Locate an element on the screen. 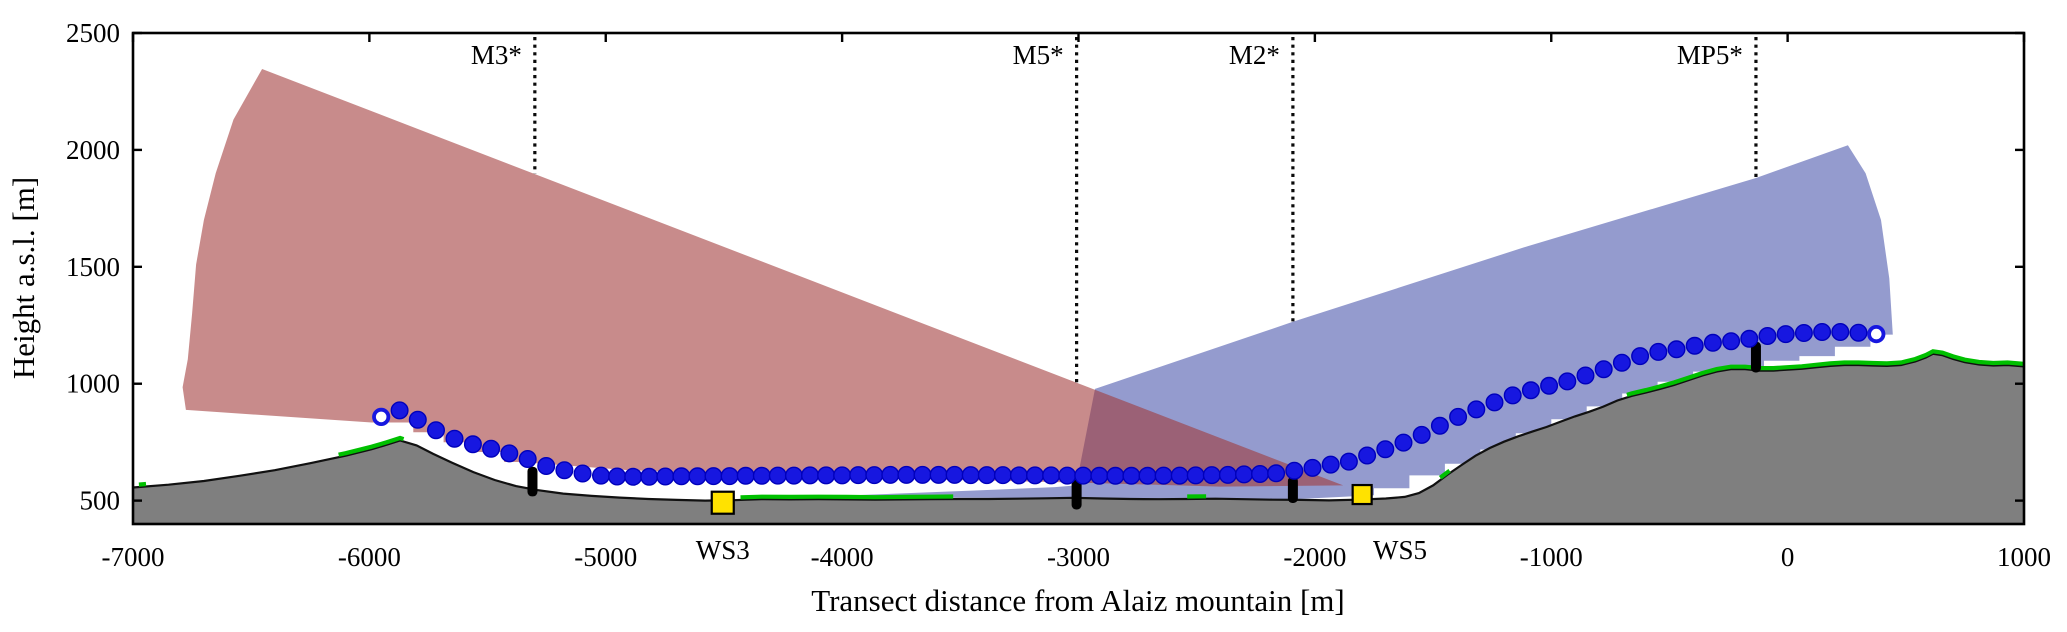 The image size is (2067, 632). x-tick-label: -6000 is located at coordinates (369, 557).